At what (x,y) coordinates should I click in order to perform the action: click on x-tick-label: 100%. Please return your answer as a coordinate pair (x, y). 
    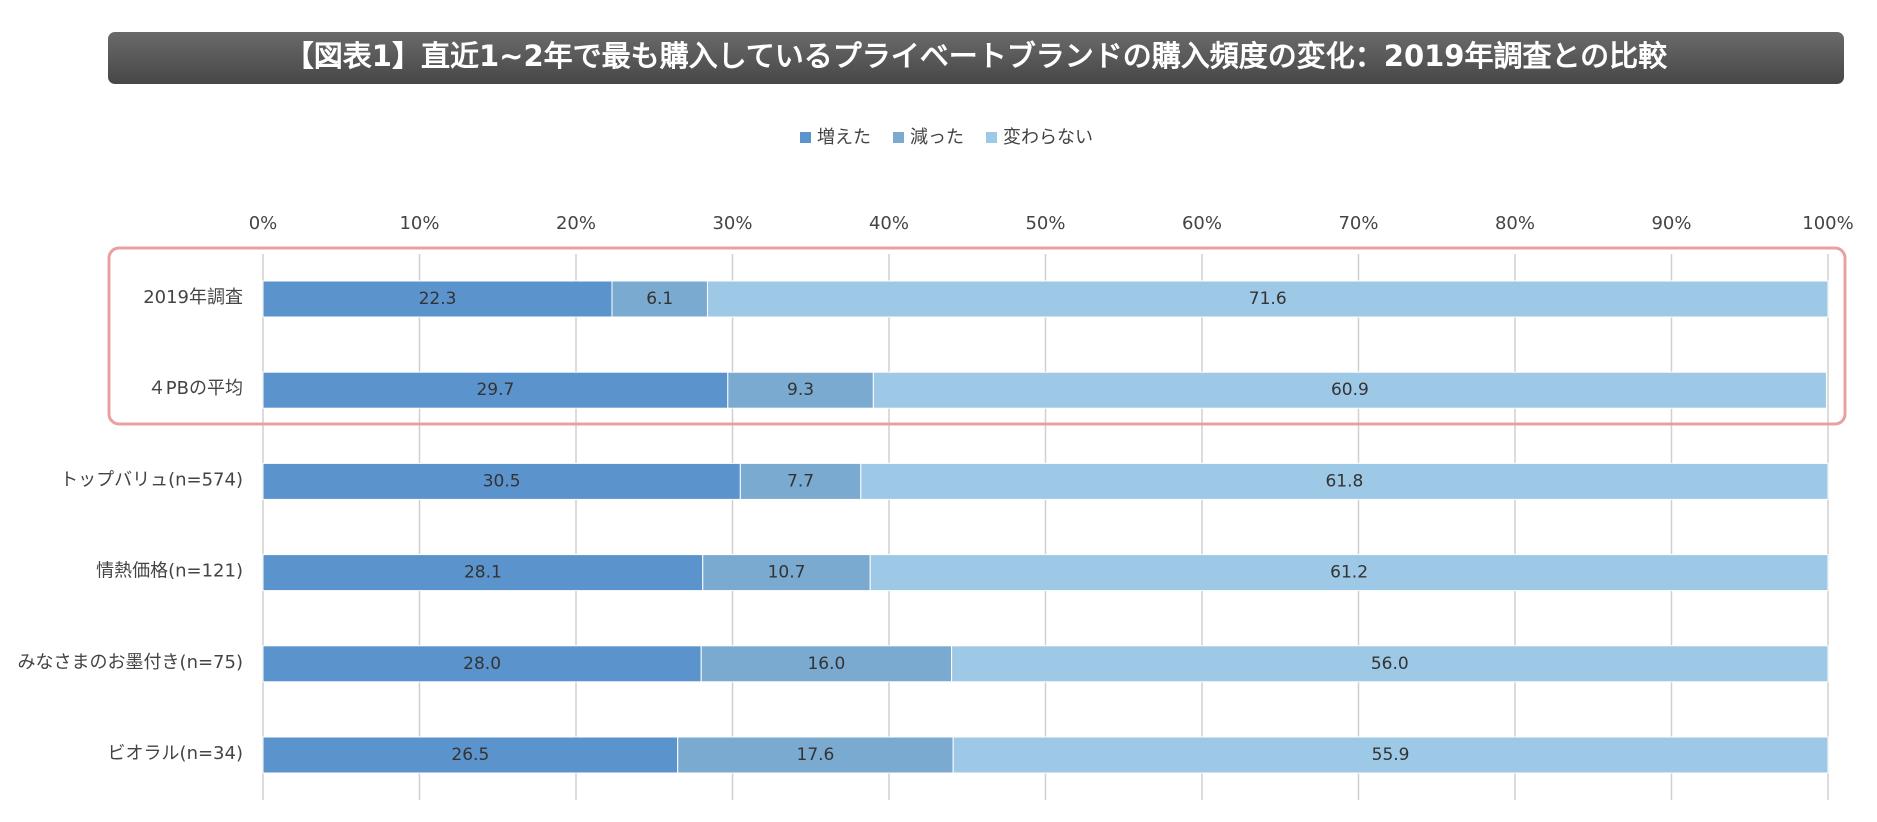
    Looking at the image, I should click on (1827, 223).